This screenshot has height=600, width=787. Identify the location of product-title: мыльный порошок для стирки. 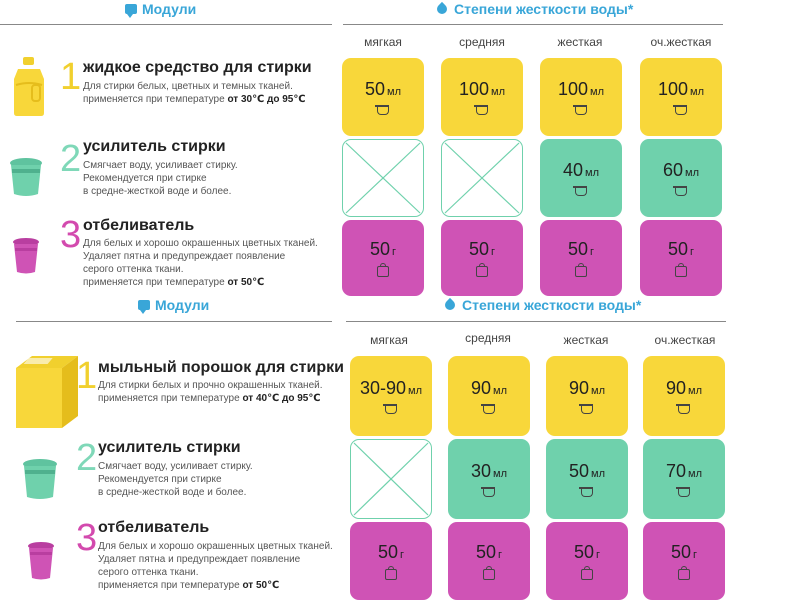
(221, 367).